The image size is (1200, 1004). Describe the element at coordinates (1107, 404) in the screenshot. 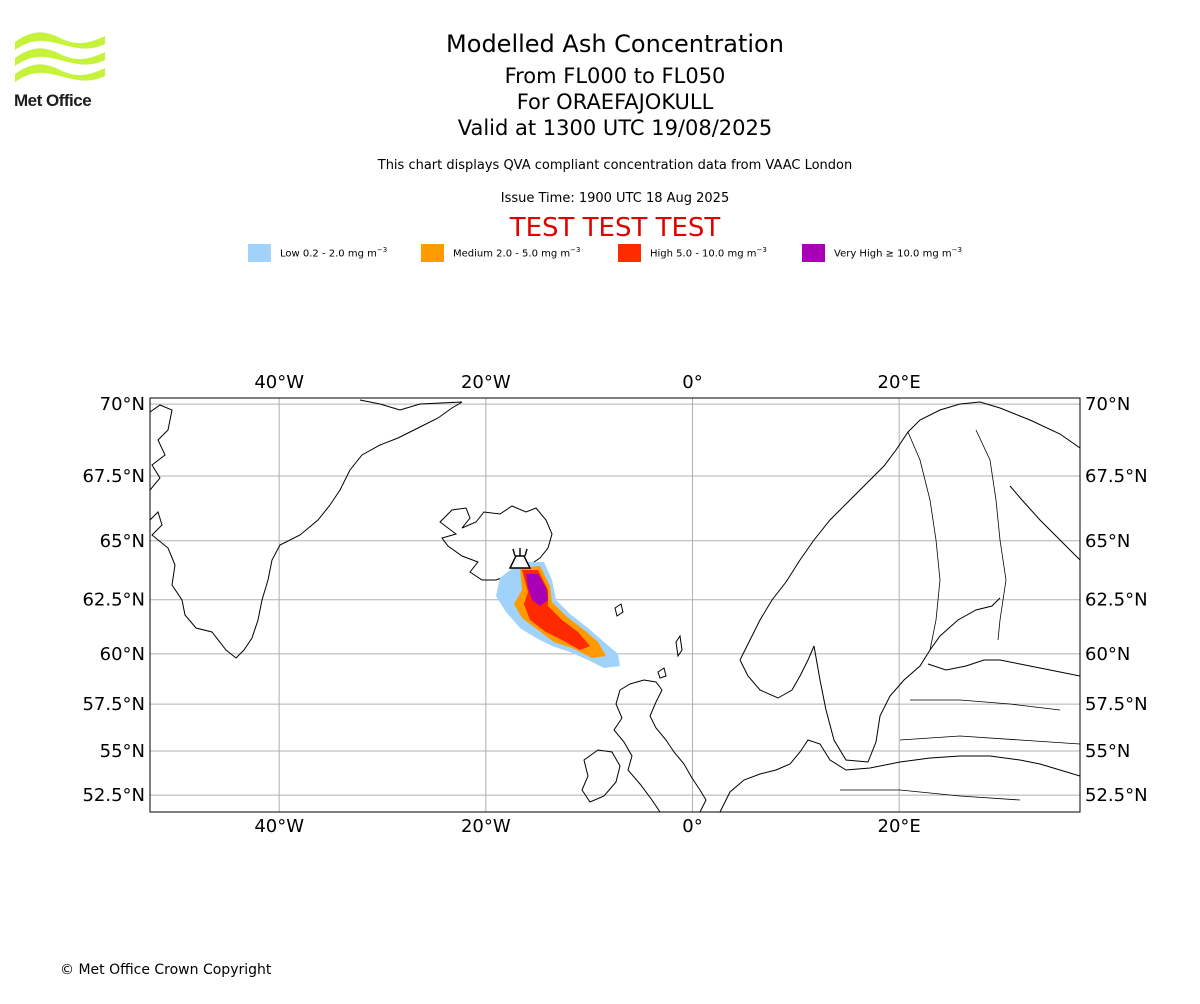

I see `lat-tick-label-right-0: 70°N` at that location.